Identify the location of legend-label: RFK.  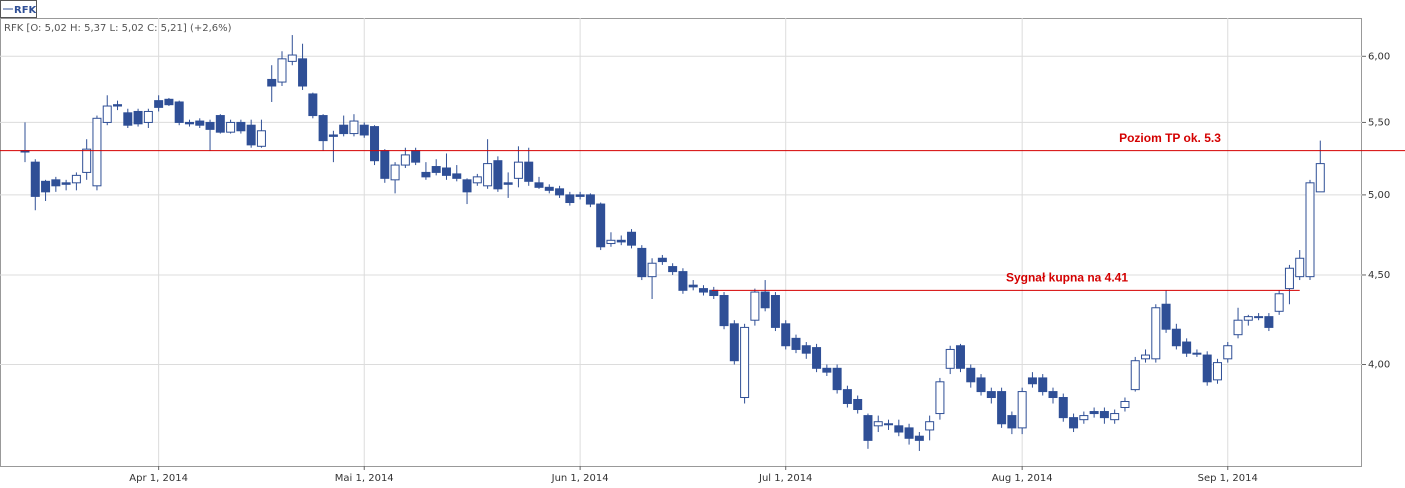
(26, 10).